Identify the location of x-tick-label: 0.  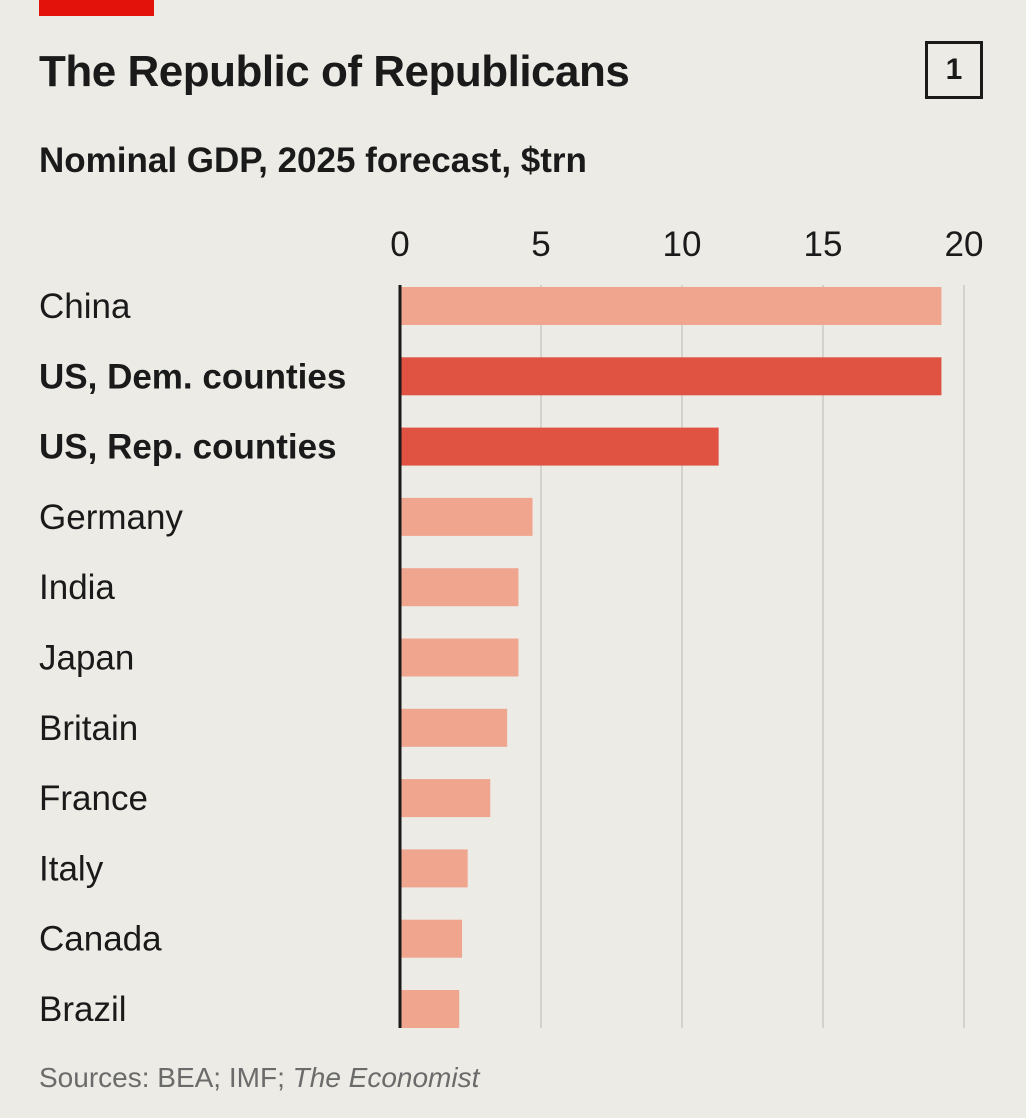
(399, 244).